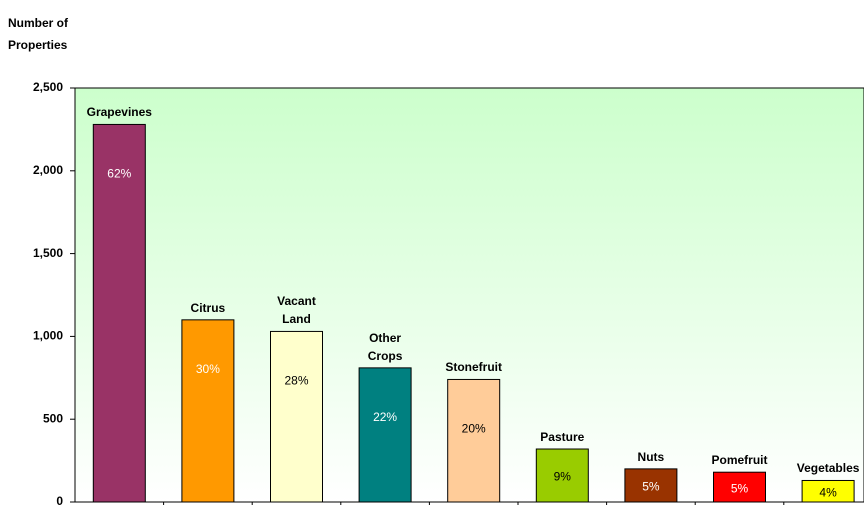 This screenshot has height=505, width=864. What do you see at coordinates (48, 253) in the screenshot?
I see `y-tick-label: 1,500` at bounding box center [48, 253].